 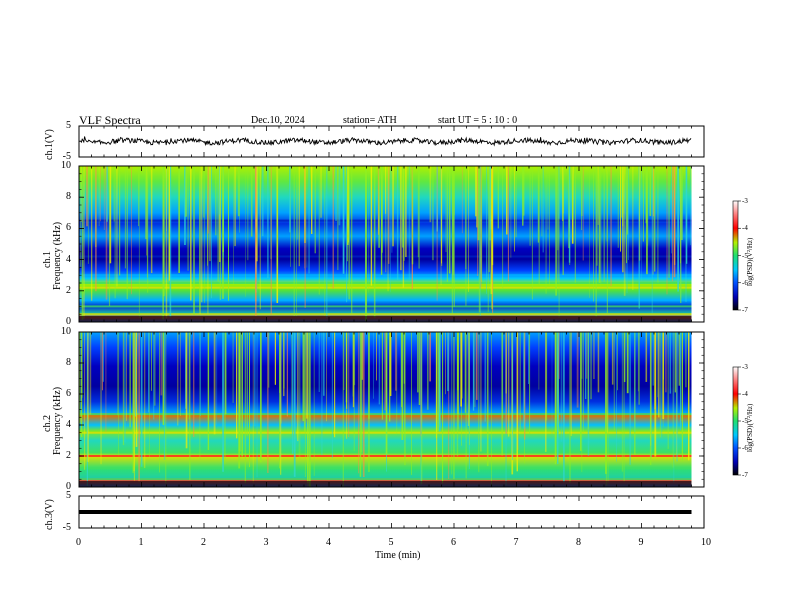 I want to click on ch2-spectrogram-ylabel-frequency: Frequency (kHz), so click(x=57, y=420).